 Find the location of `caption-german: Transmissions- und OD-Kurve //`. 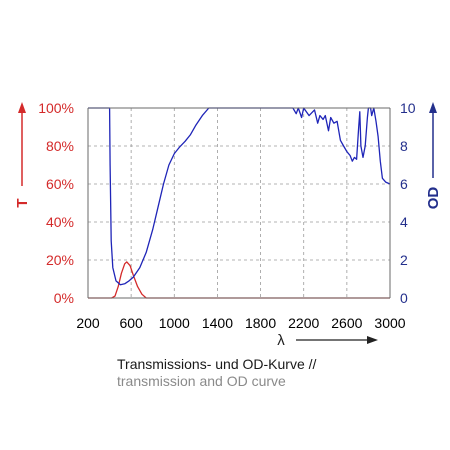

caption-german: Transmissions- und OD-Kurve // is located at coordinates (217, 364).